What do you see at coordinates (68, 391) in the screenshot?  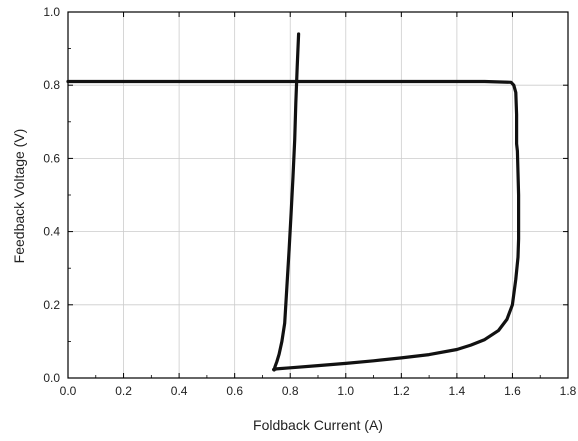 I see `x-tick-label: 0.0` at bounding box center [68, 391].